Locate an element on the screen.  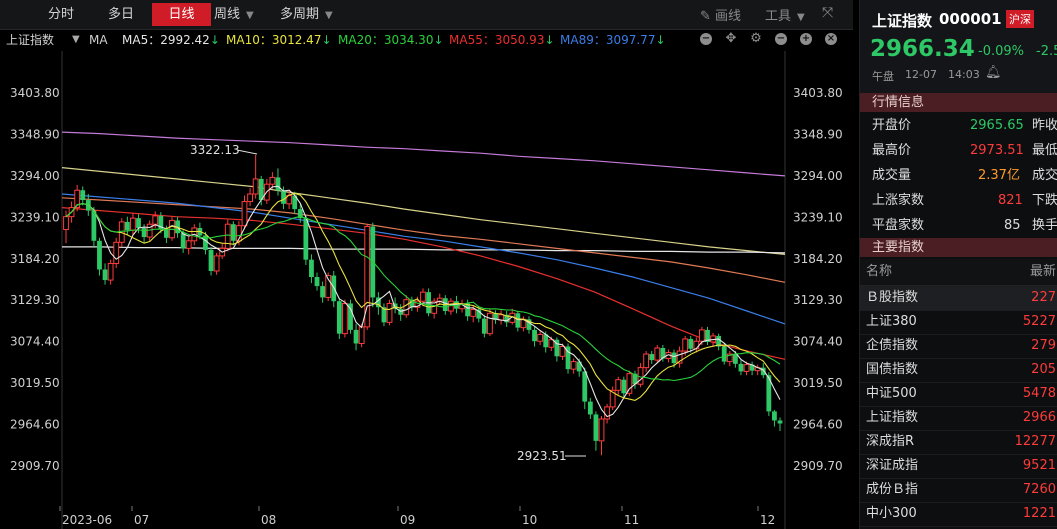
y-tick-label-left: 3184.20 is located at coordinates (35, 259).